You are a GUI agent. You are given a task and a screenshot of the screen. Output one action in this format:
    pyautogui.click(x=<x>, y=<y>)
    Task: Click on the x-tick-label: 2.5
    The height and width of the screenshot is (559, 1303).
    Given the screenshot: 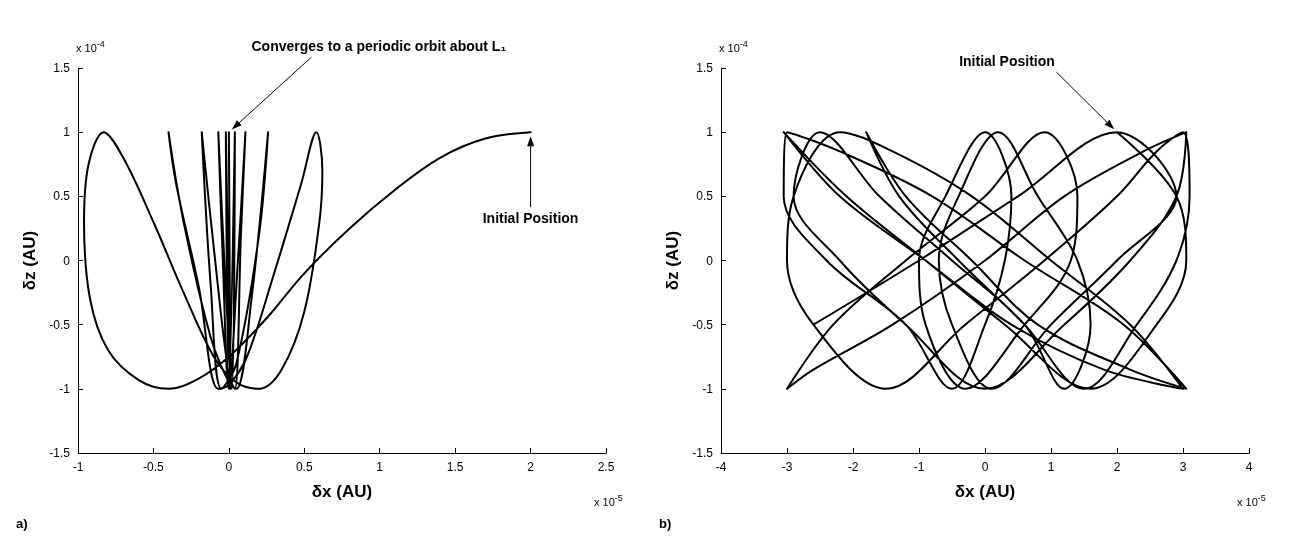 What is the action you would take?
    pyautogui.click(x=606, y=467)
    